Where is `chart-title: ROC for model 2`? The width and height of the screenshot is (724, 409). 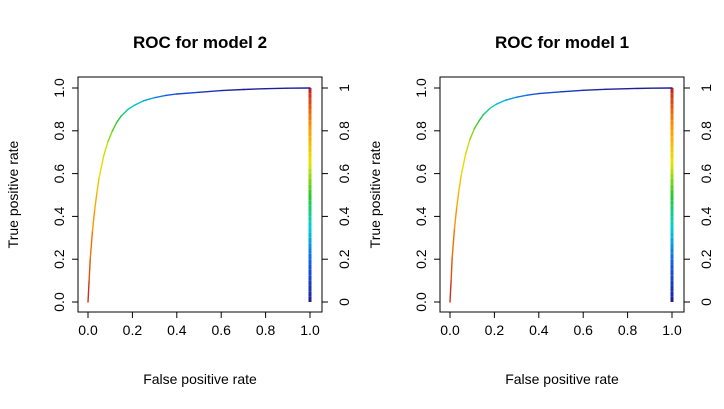
chart-title: ROC for model 2 is located at coordinates (200, 42).